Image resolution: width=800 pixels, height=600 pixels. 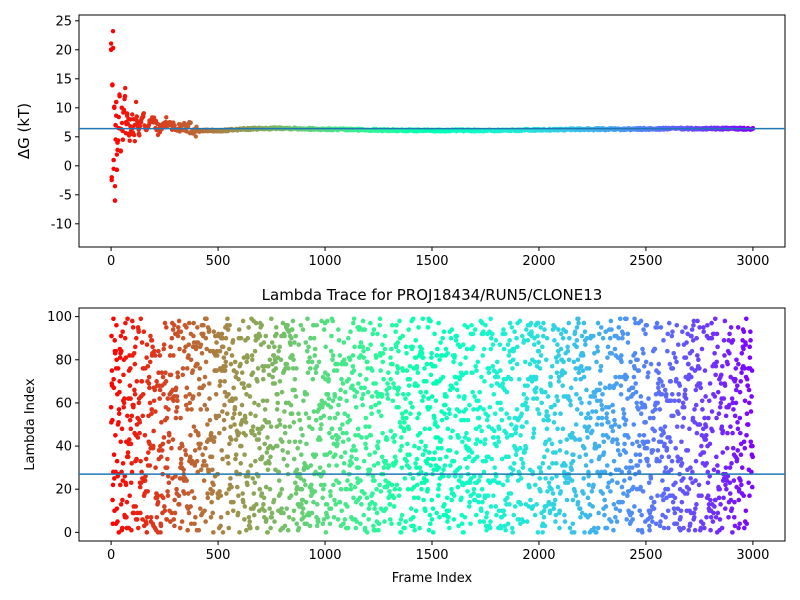 I want to click on y-tick-label: 10, so click(x=63, y=108).